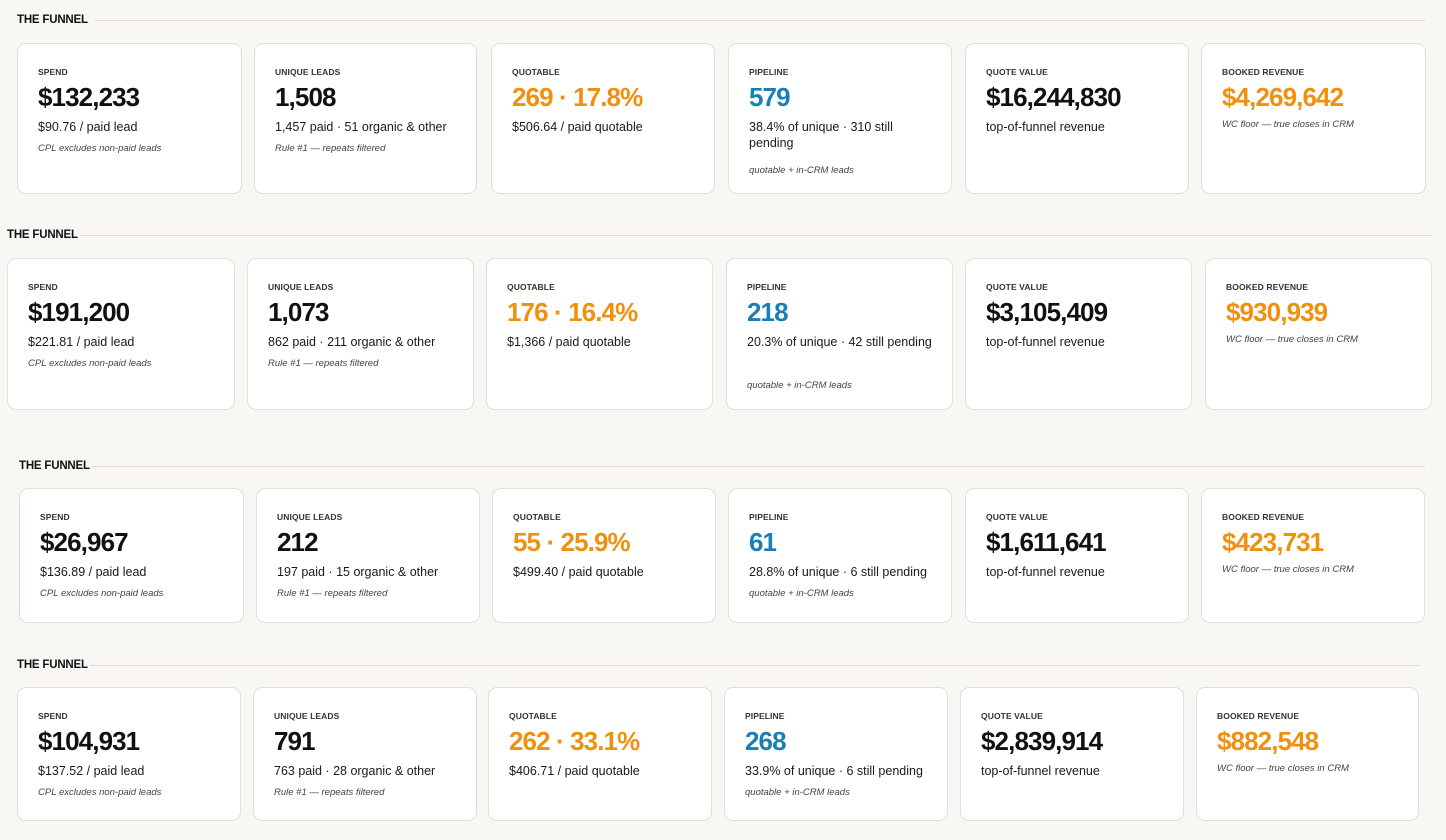 Image resolution: width=1446 pixels, height=840 pixels. What do you see at coordinates (79, 312) in the screenshot?
I see `metric-value: $191,200` at bounding box center [79, 312].